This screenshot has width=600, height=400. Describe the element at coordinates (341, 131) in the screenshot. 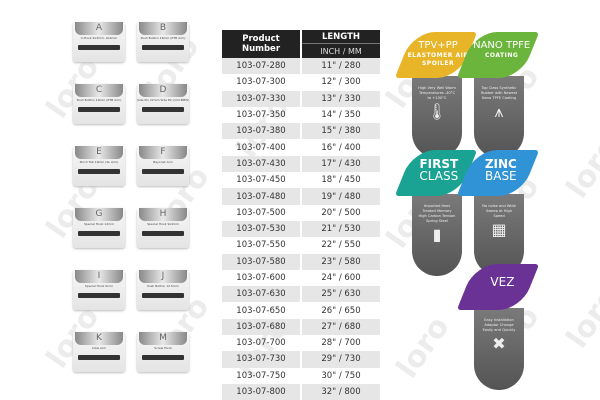

I see `length: 15" / 380` at that location.